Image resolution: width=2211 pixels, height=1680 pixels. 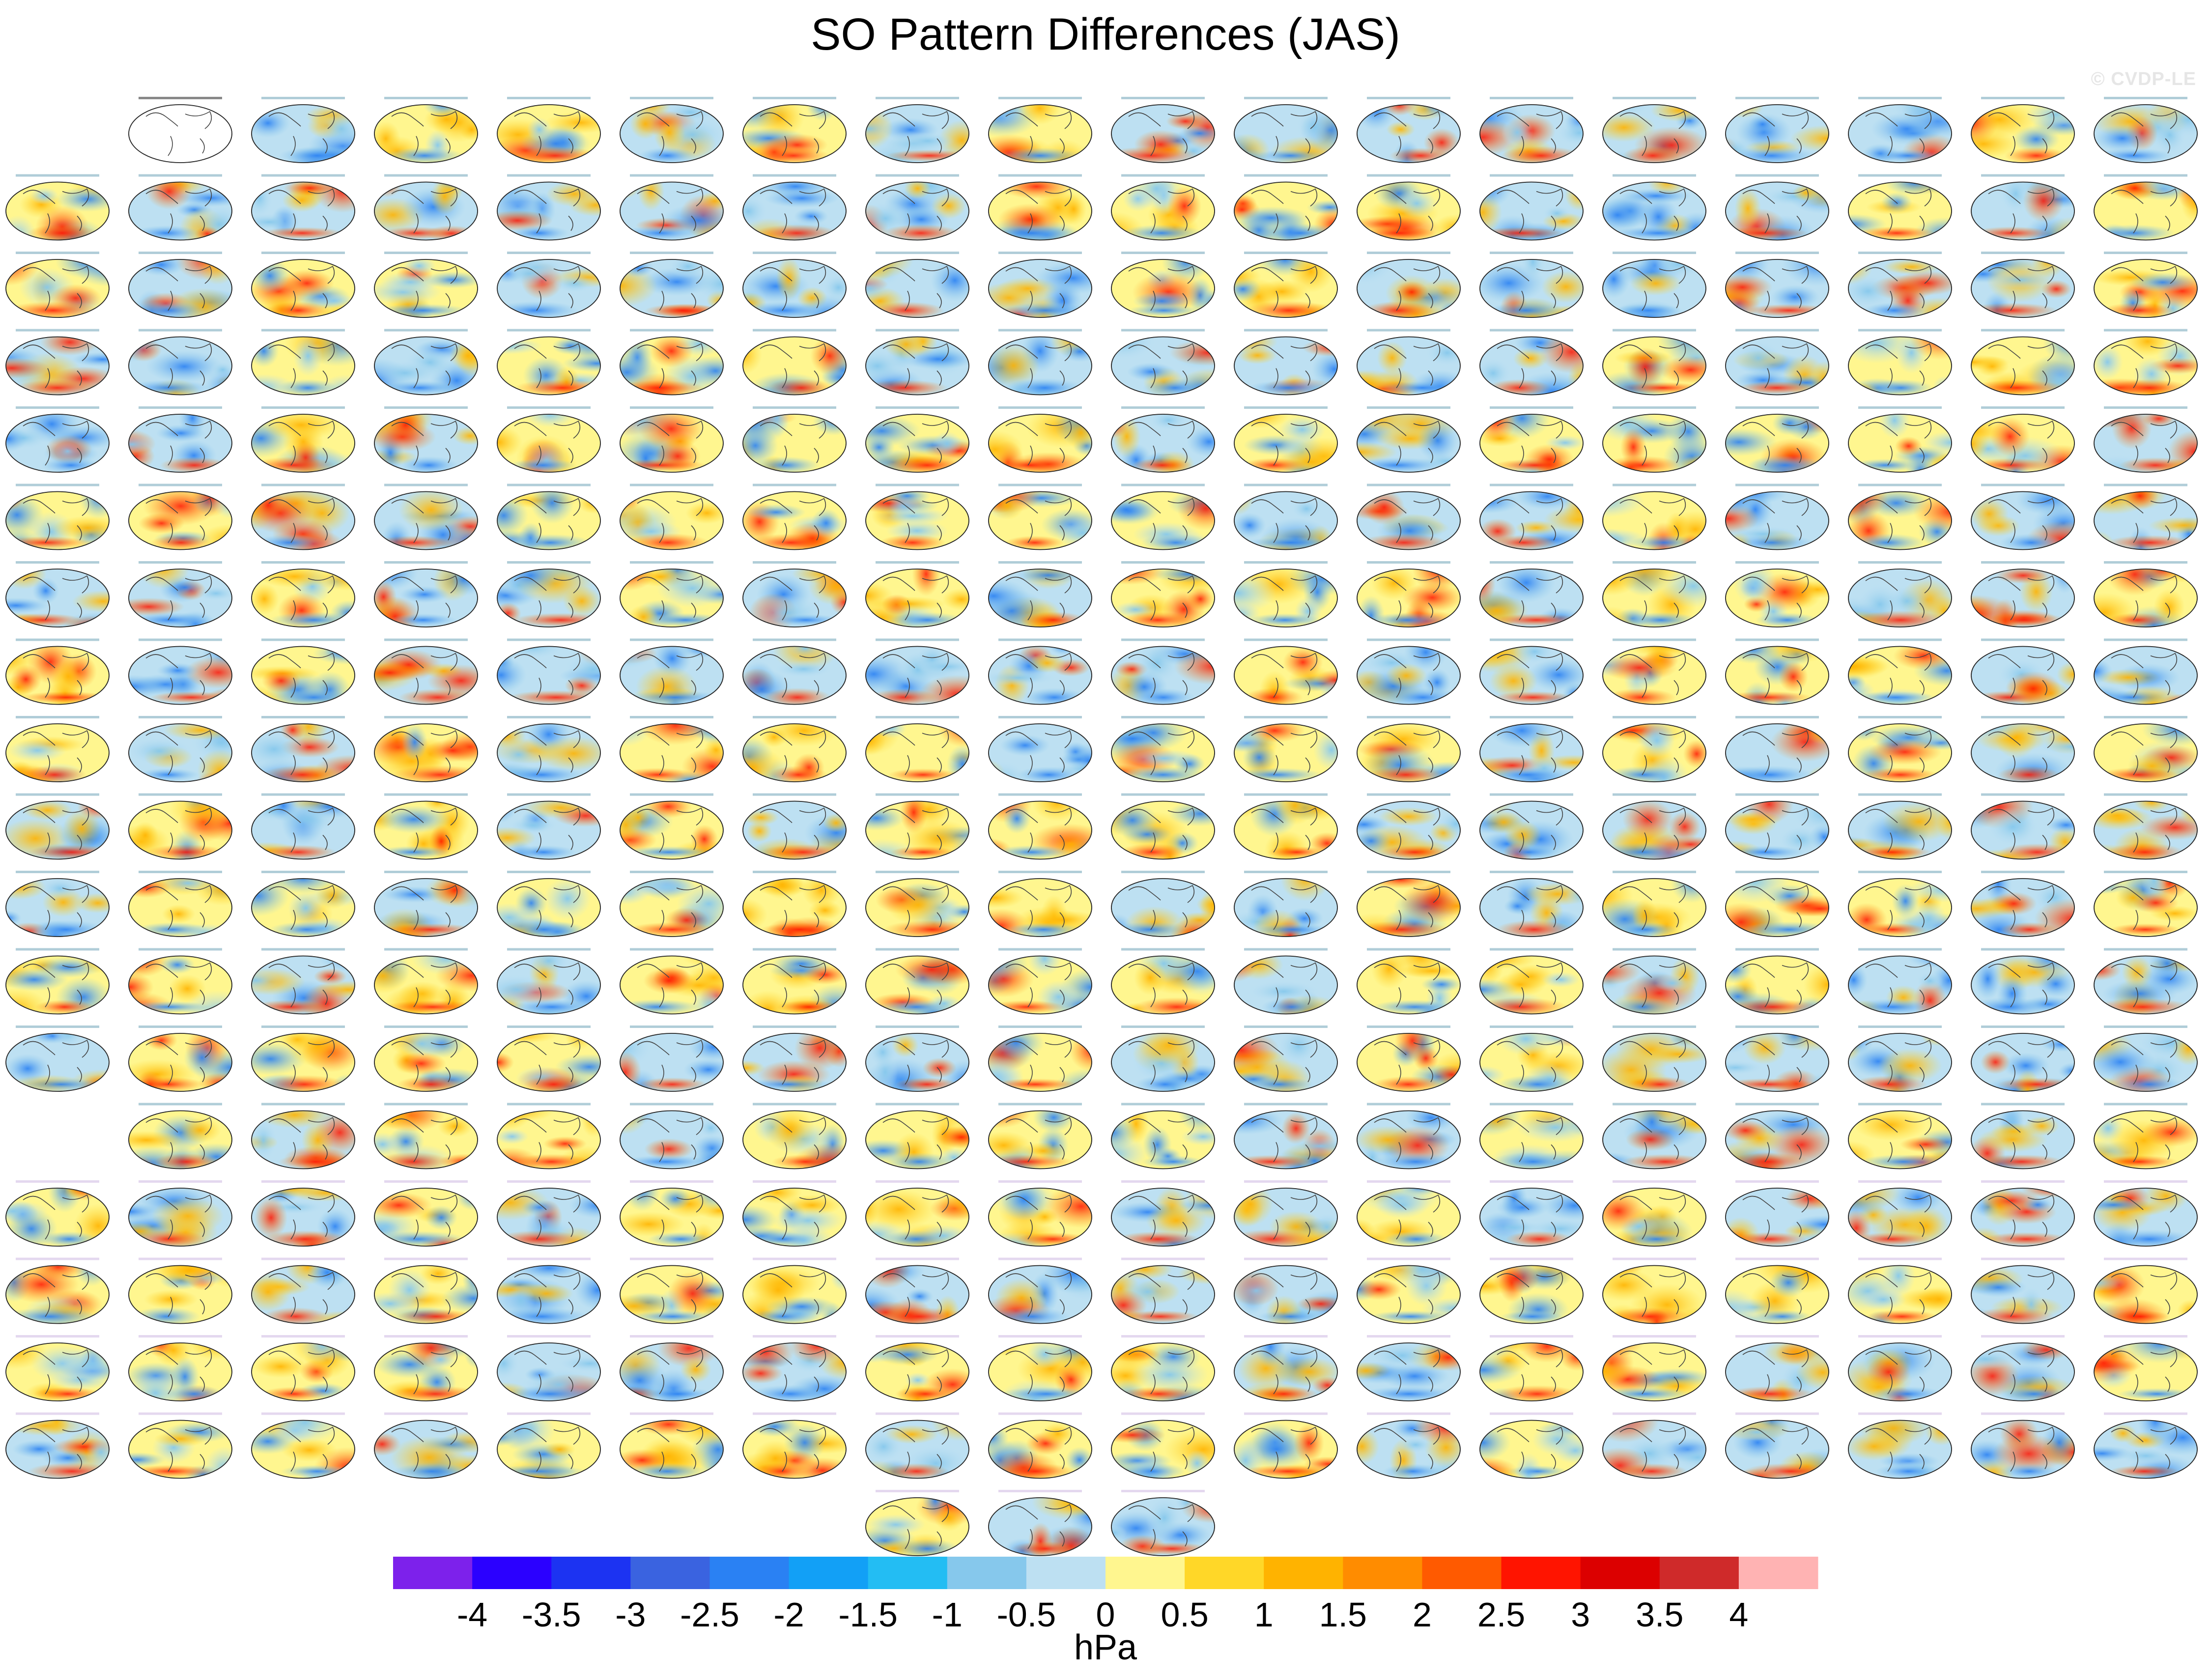 What do you see at coordinates (1105, 1647) in the screenshot?
I see `colorbar-unit-label: hPa` at bounding box center [1105, 1647].